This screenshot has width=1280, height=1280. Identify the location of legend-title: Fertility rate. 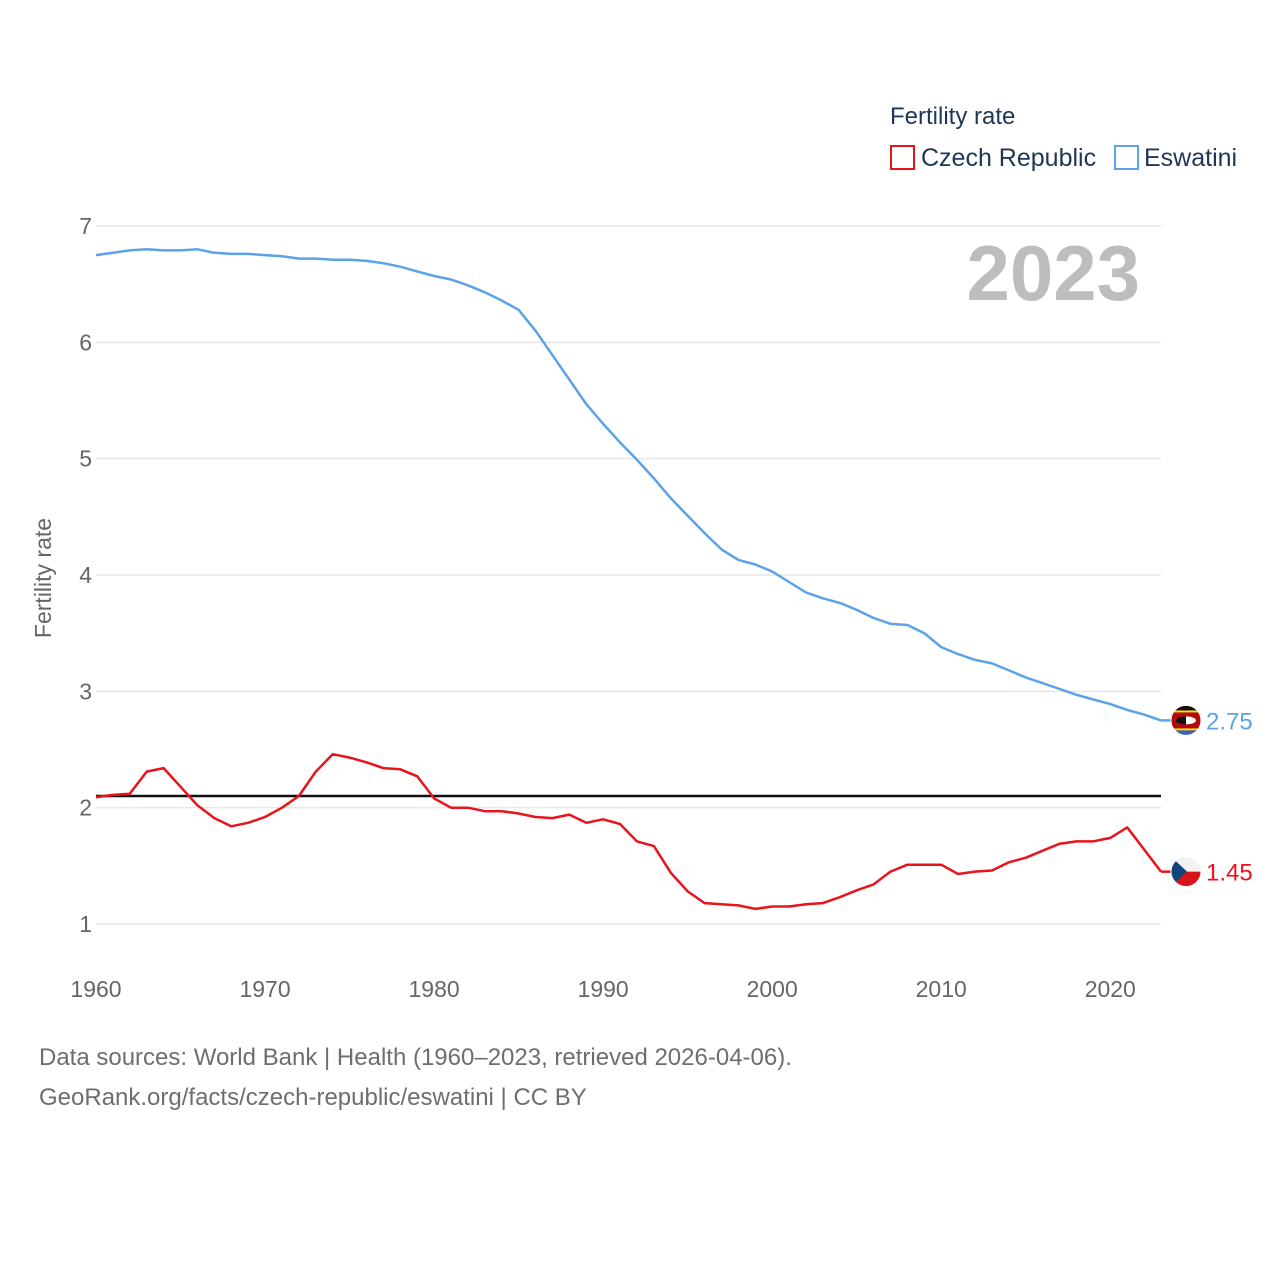
(952, 116).